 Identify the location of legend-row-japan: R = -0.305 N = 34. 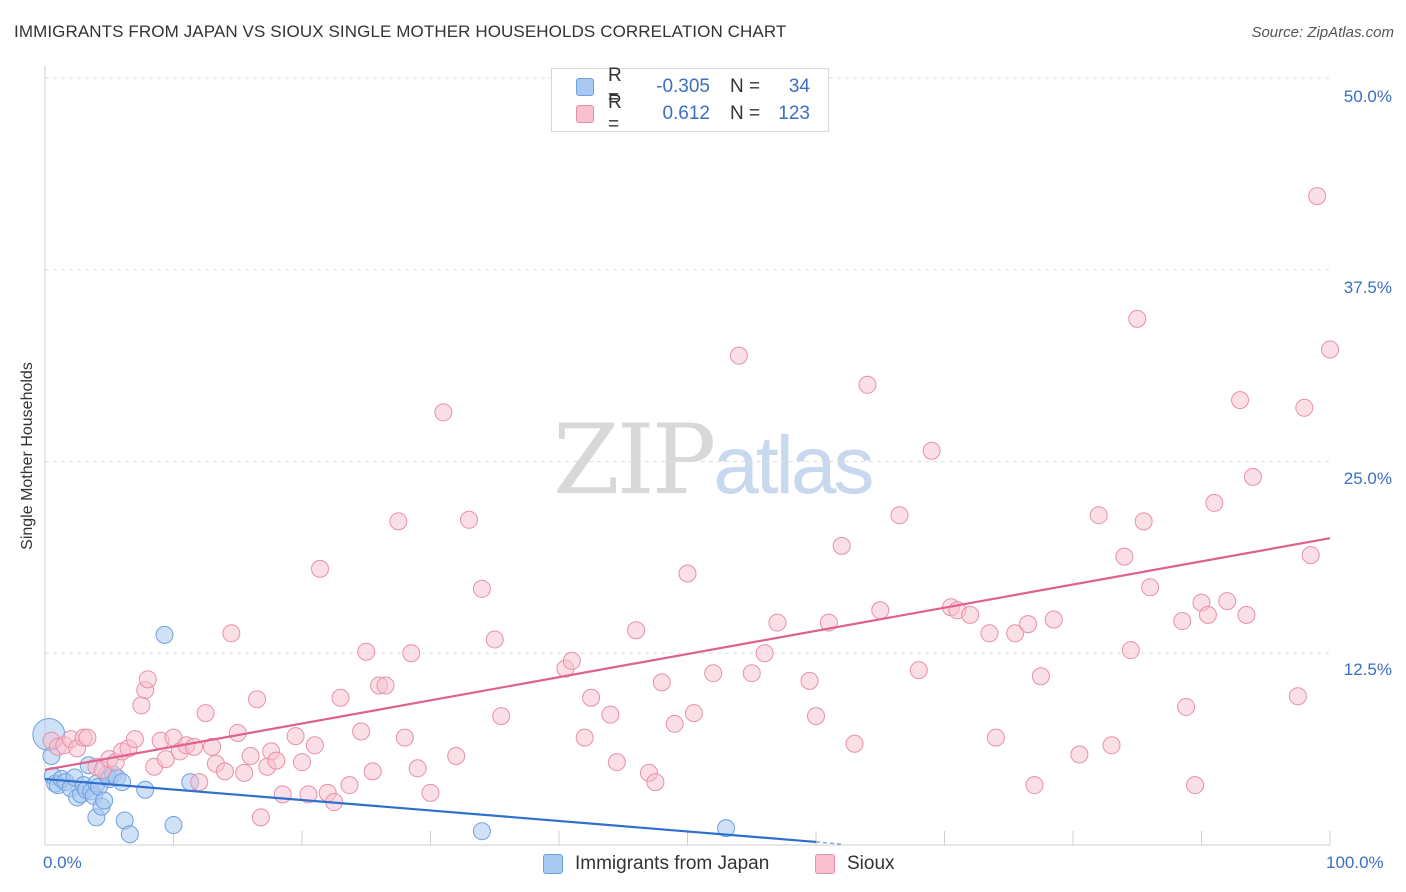
(693, 86).